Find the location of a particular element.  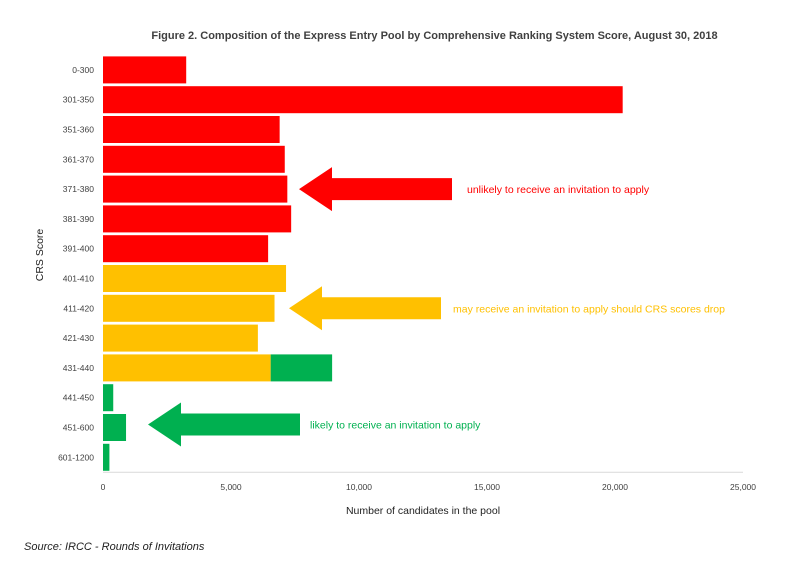

y-tick-label: 301-350 is located at coordinates (78, 100).